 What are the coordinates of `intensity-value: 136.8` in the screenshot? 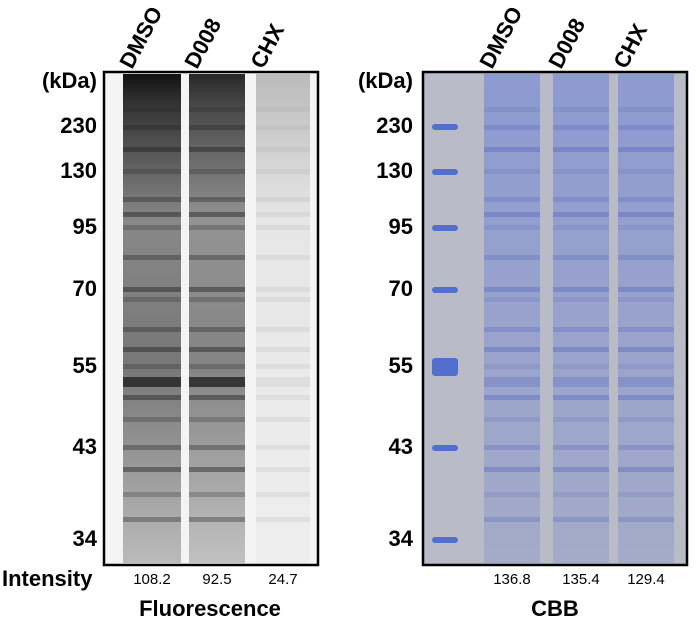 It's located at (512, 579).